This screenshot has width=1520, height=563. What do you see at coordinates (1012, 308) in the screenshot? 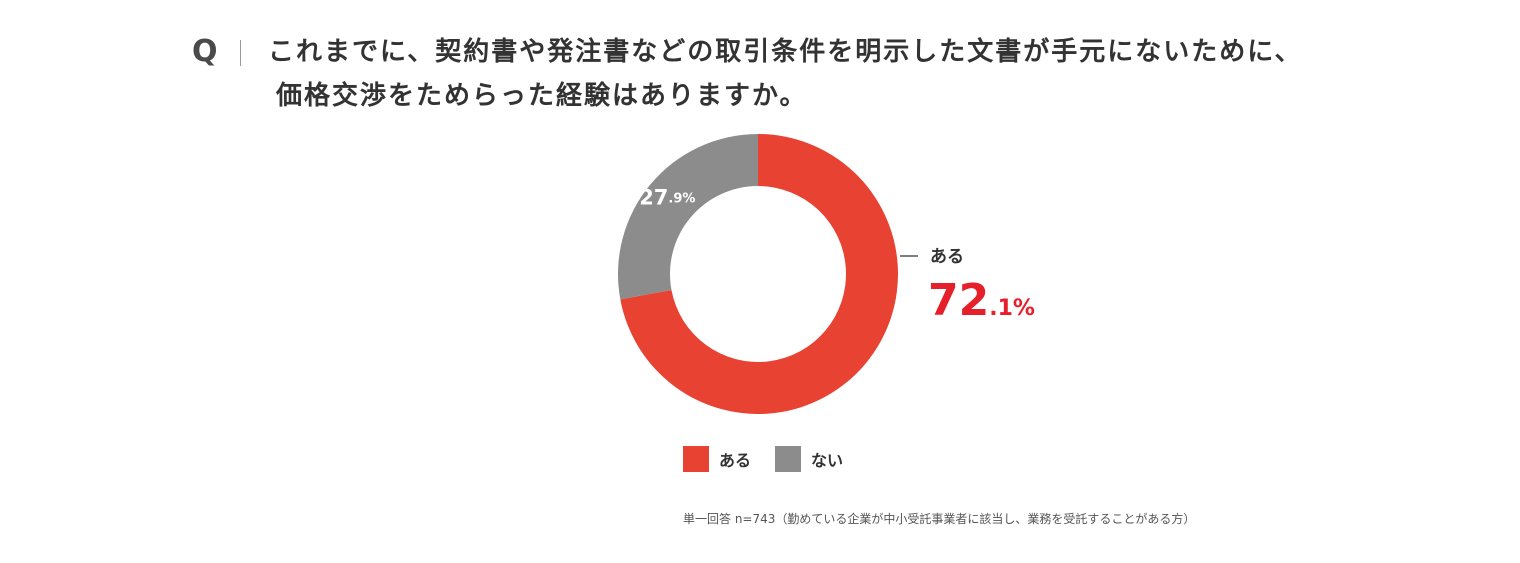
I see `callout-value-dec: .1%` at bounding box center [1012, 308].